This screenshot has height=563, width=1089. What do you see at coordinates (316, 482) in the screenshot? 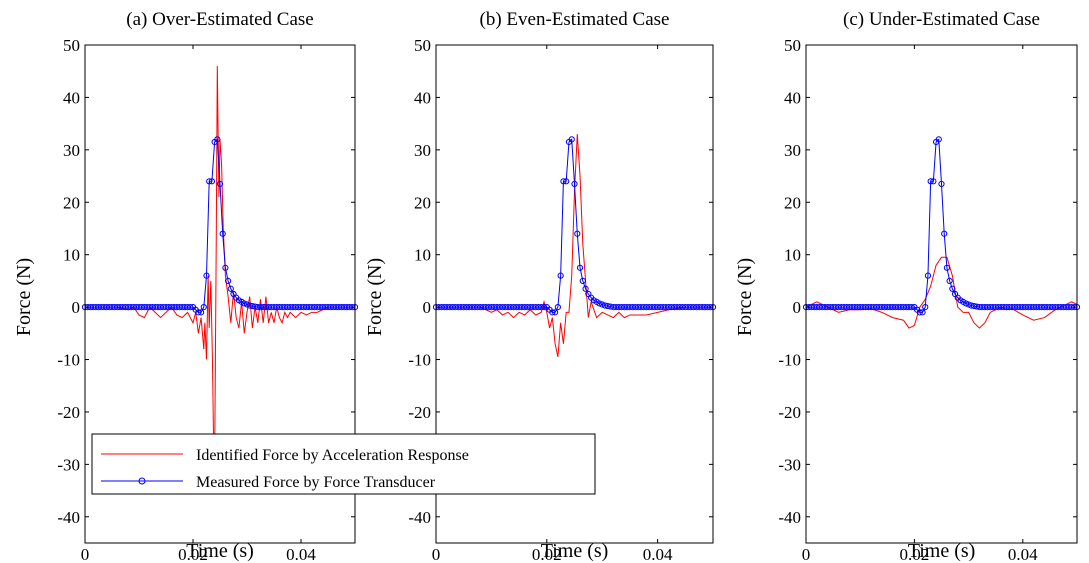
I see `legend-measured-label: Measured Force by Force Transducer` at bounding box center [316, 482].